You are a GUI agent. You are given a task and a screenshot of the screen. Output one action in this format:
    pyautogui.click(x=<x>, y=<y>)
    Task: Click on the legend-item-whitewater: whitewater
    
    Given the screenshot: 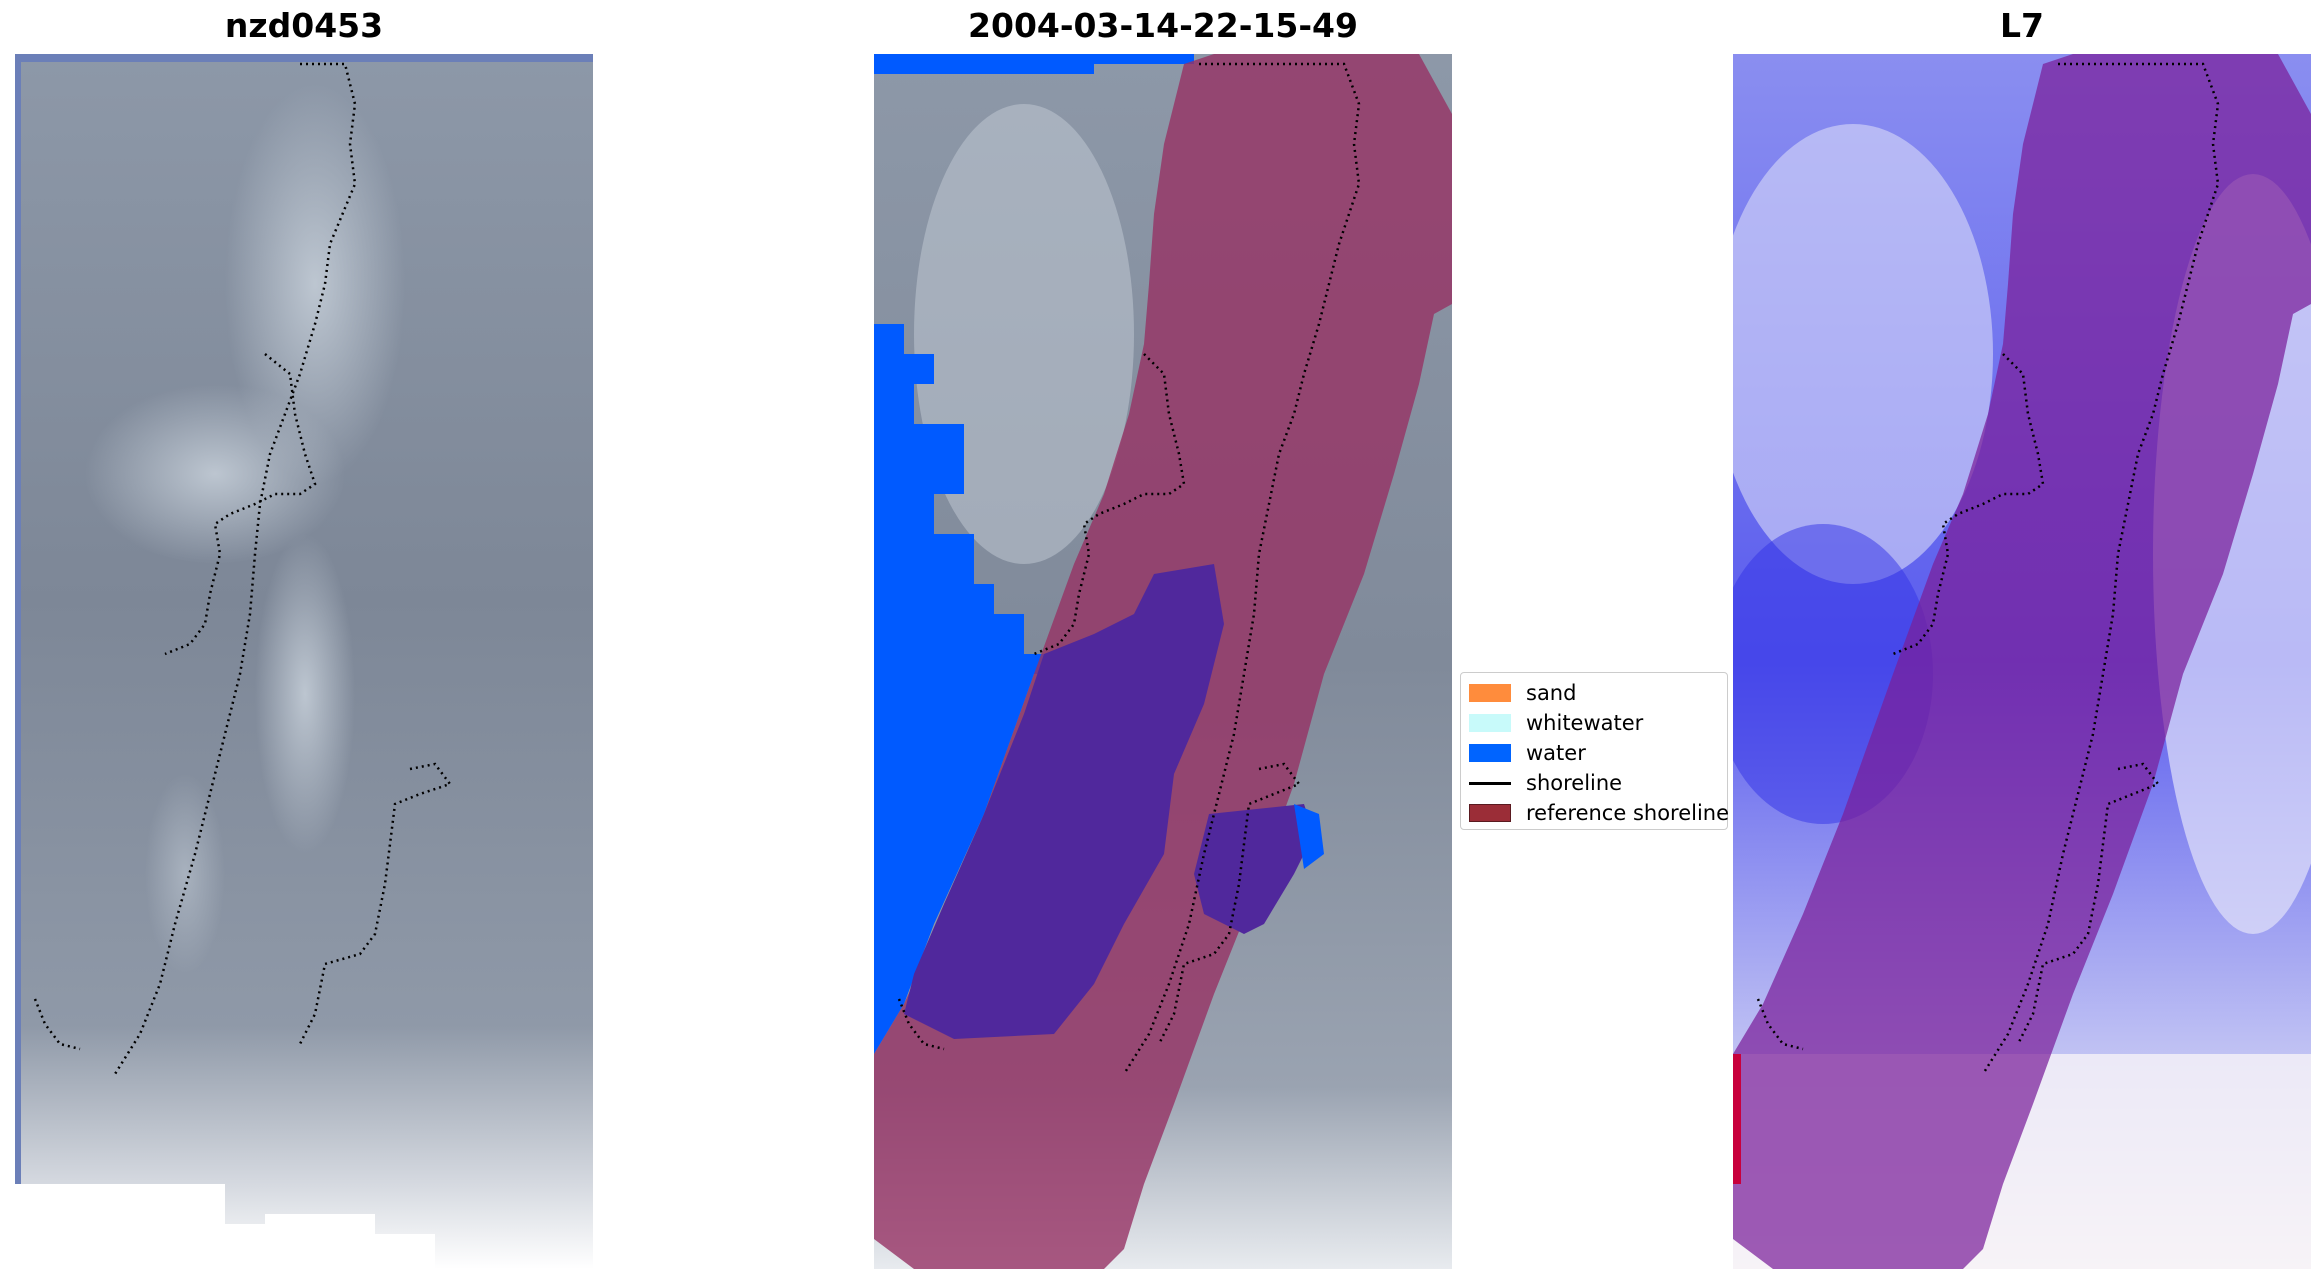 What is the action you would take?
    pyautogui.click(x=1556, y=723)
    